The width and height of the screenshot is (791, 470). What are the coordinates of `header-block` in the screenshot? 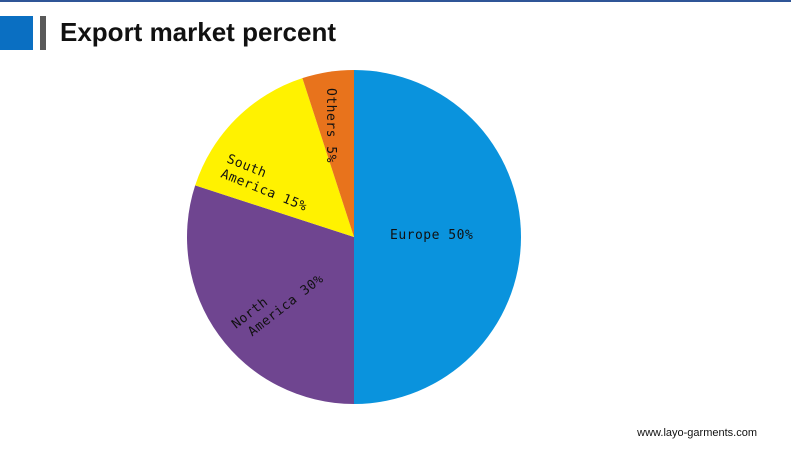 It's located at (16, 33).